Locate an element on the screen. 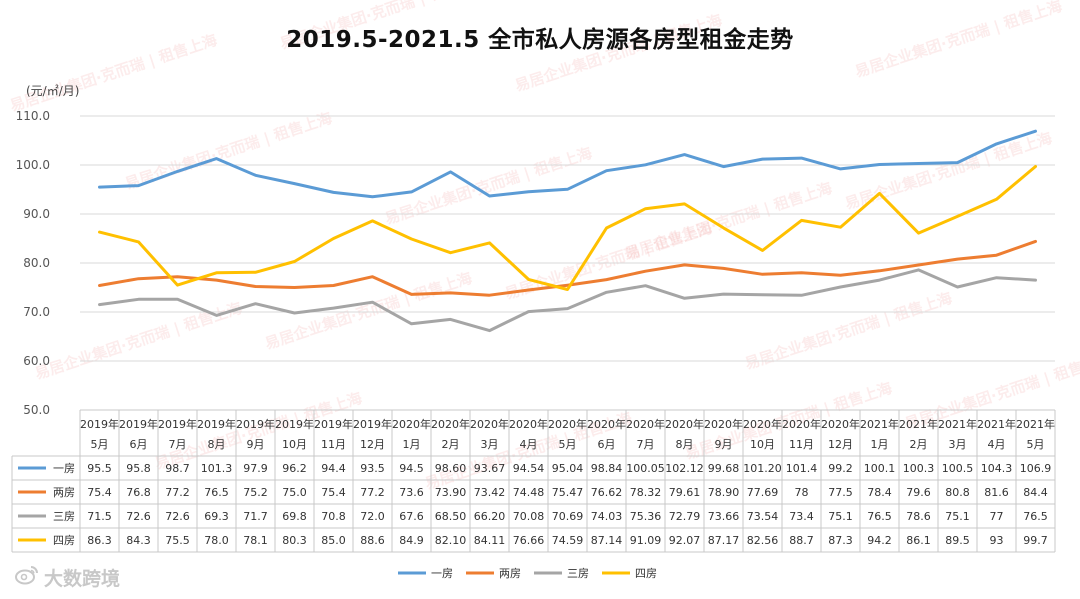 The height and width of the screenshot is (599, 1080). y-tick-label: 70.0 is located at coordinates (36, 312).